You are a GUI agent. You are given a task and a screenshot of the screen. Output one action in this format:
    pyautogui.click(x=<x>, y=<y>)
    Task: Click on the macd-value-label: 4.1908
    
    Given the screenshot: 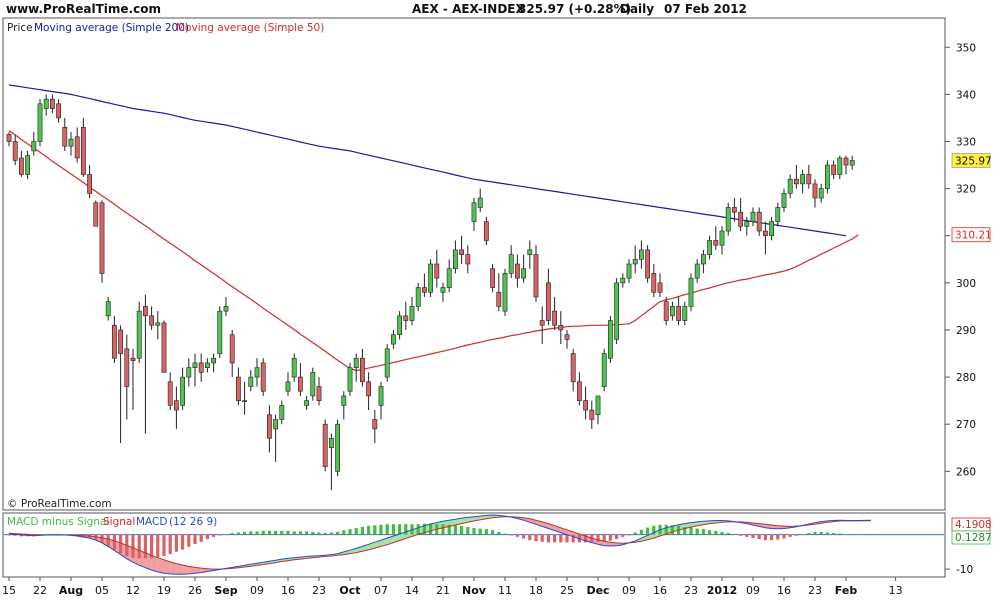 What is the action you would take?
    pyautogui.click(x=973, y=525)
    